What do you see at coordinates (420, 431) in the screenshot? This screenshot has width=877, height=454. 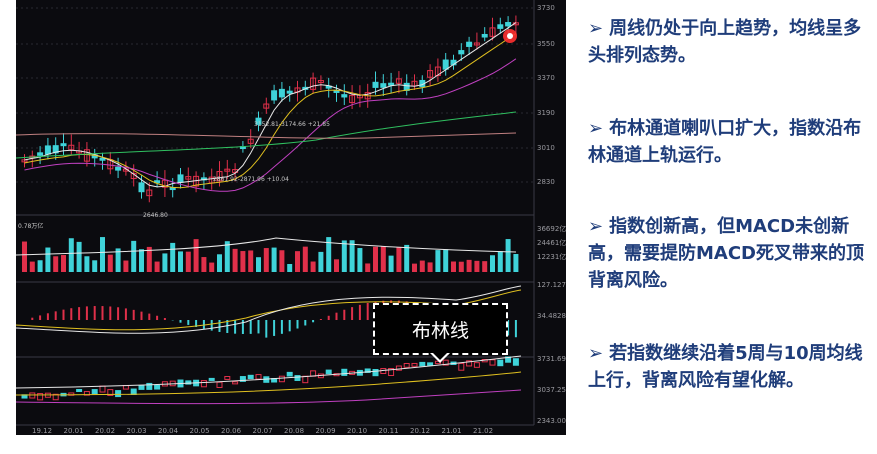 I see `date-axis-label: 20.12` at bounding box center [420, 431].